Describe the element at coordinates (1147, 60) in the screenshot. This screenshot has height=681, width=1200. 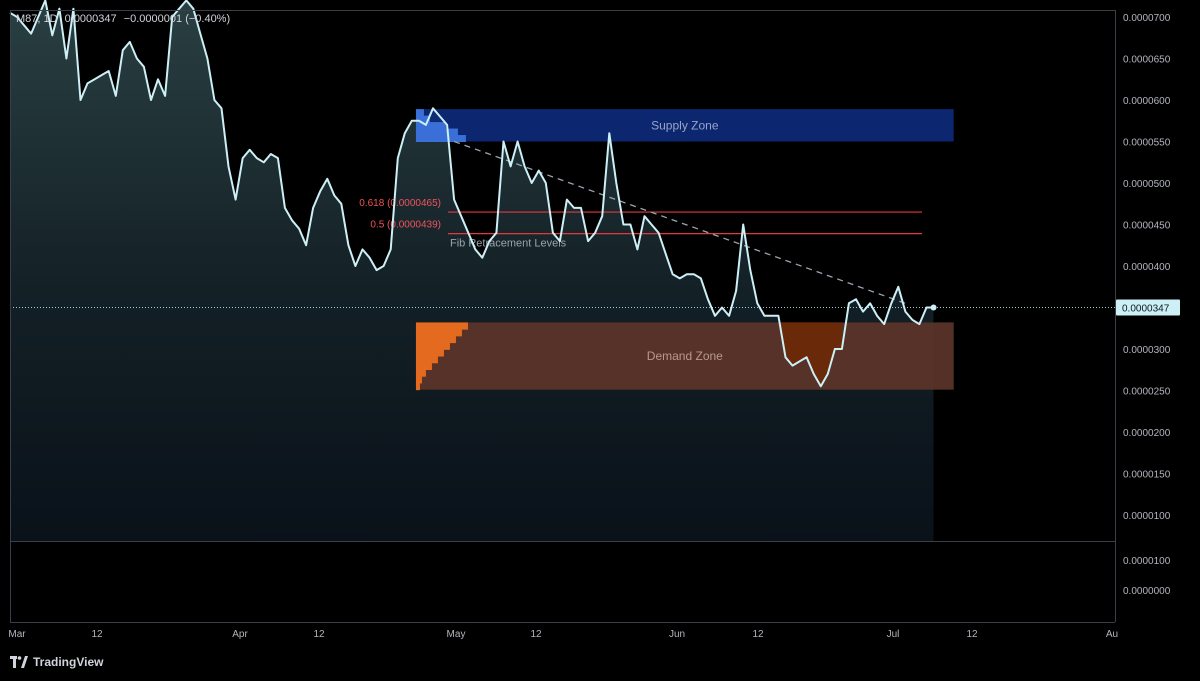
I see `y-tick-label: 0.0000650` at that location.